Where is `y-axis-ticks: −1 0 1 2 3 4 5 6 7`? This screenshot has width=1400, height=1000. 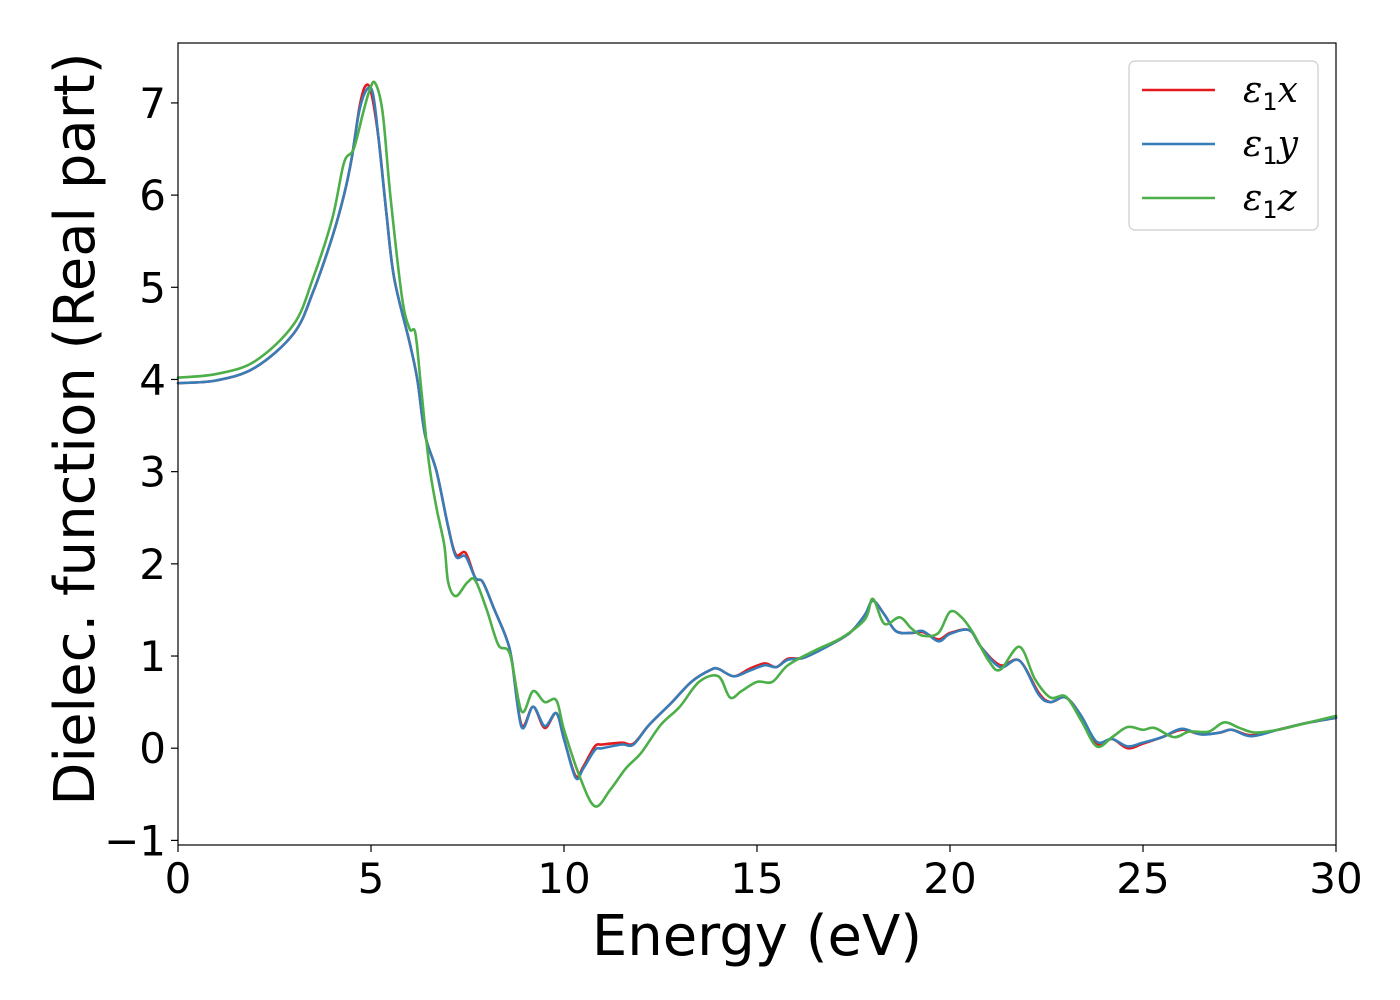
y-axis-ticks: −1 0 1 2 3 4 5 6 7 is located at coordinates (141, 472).